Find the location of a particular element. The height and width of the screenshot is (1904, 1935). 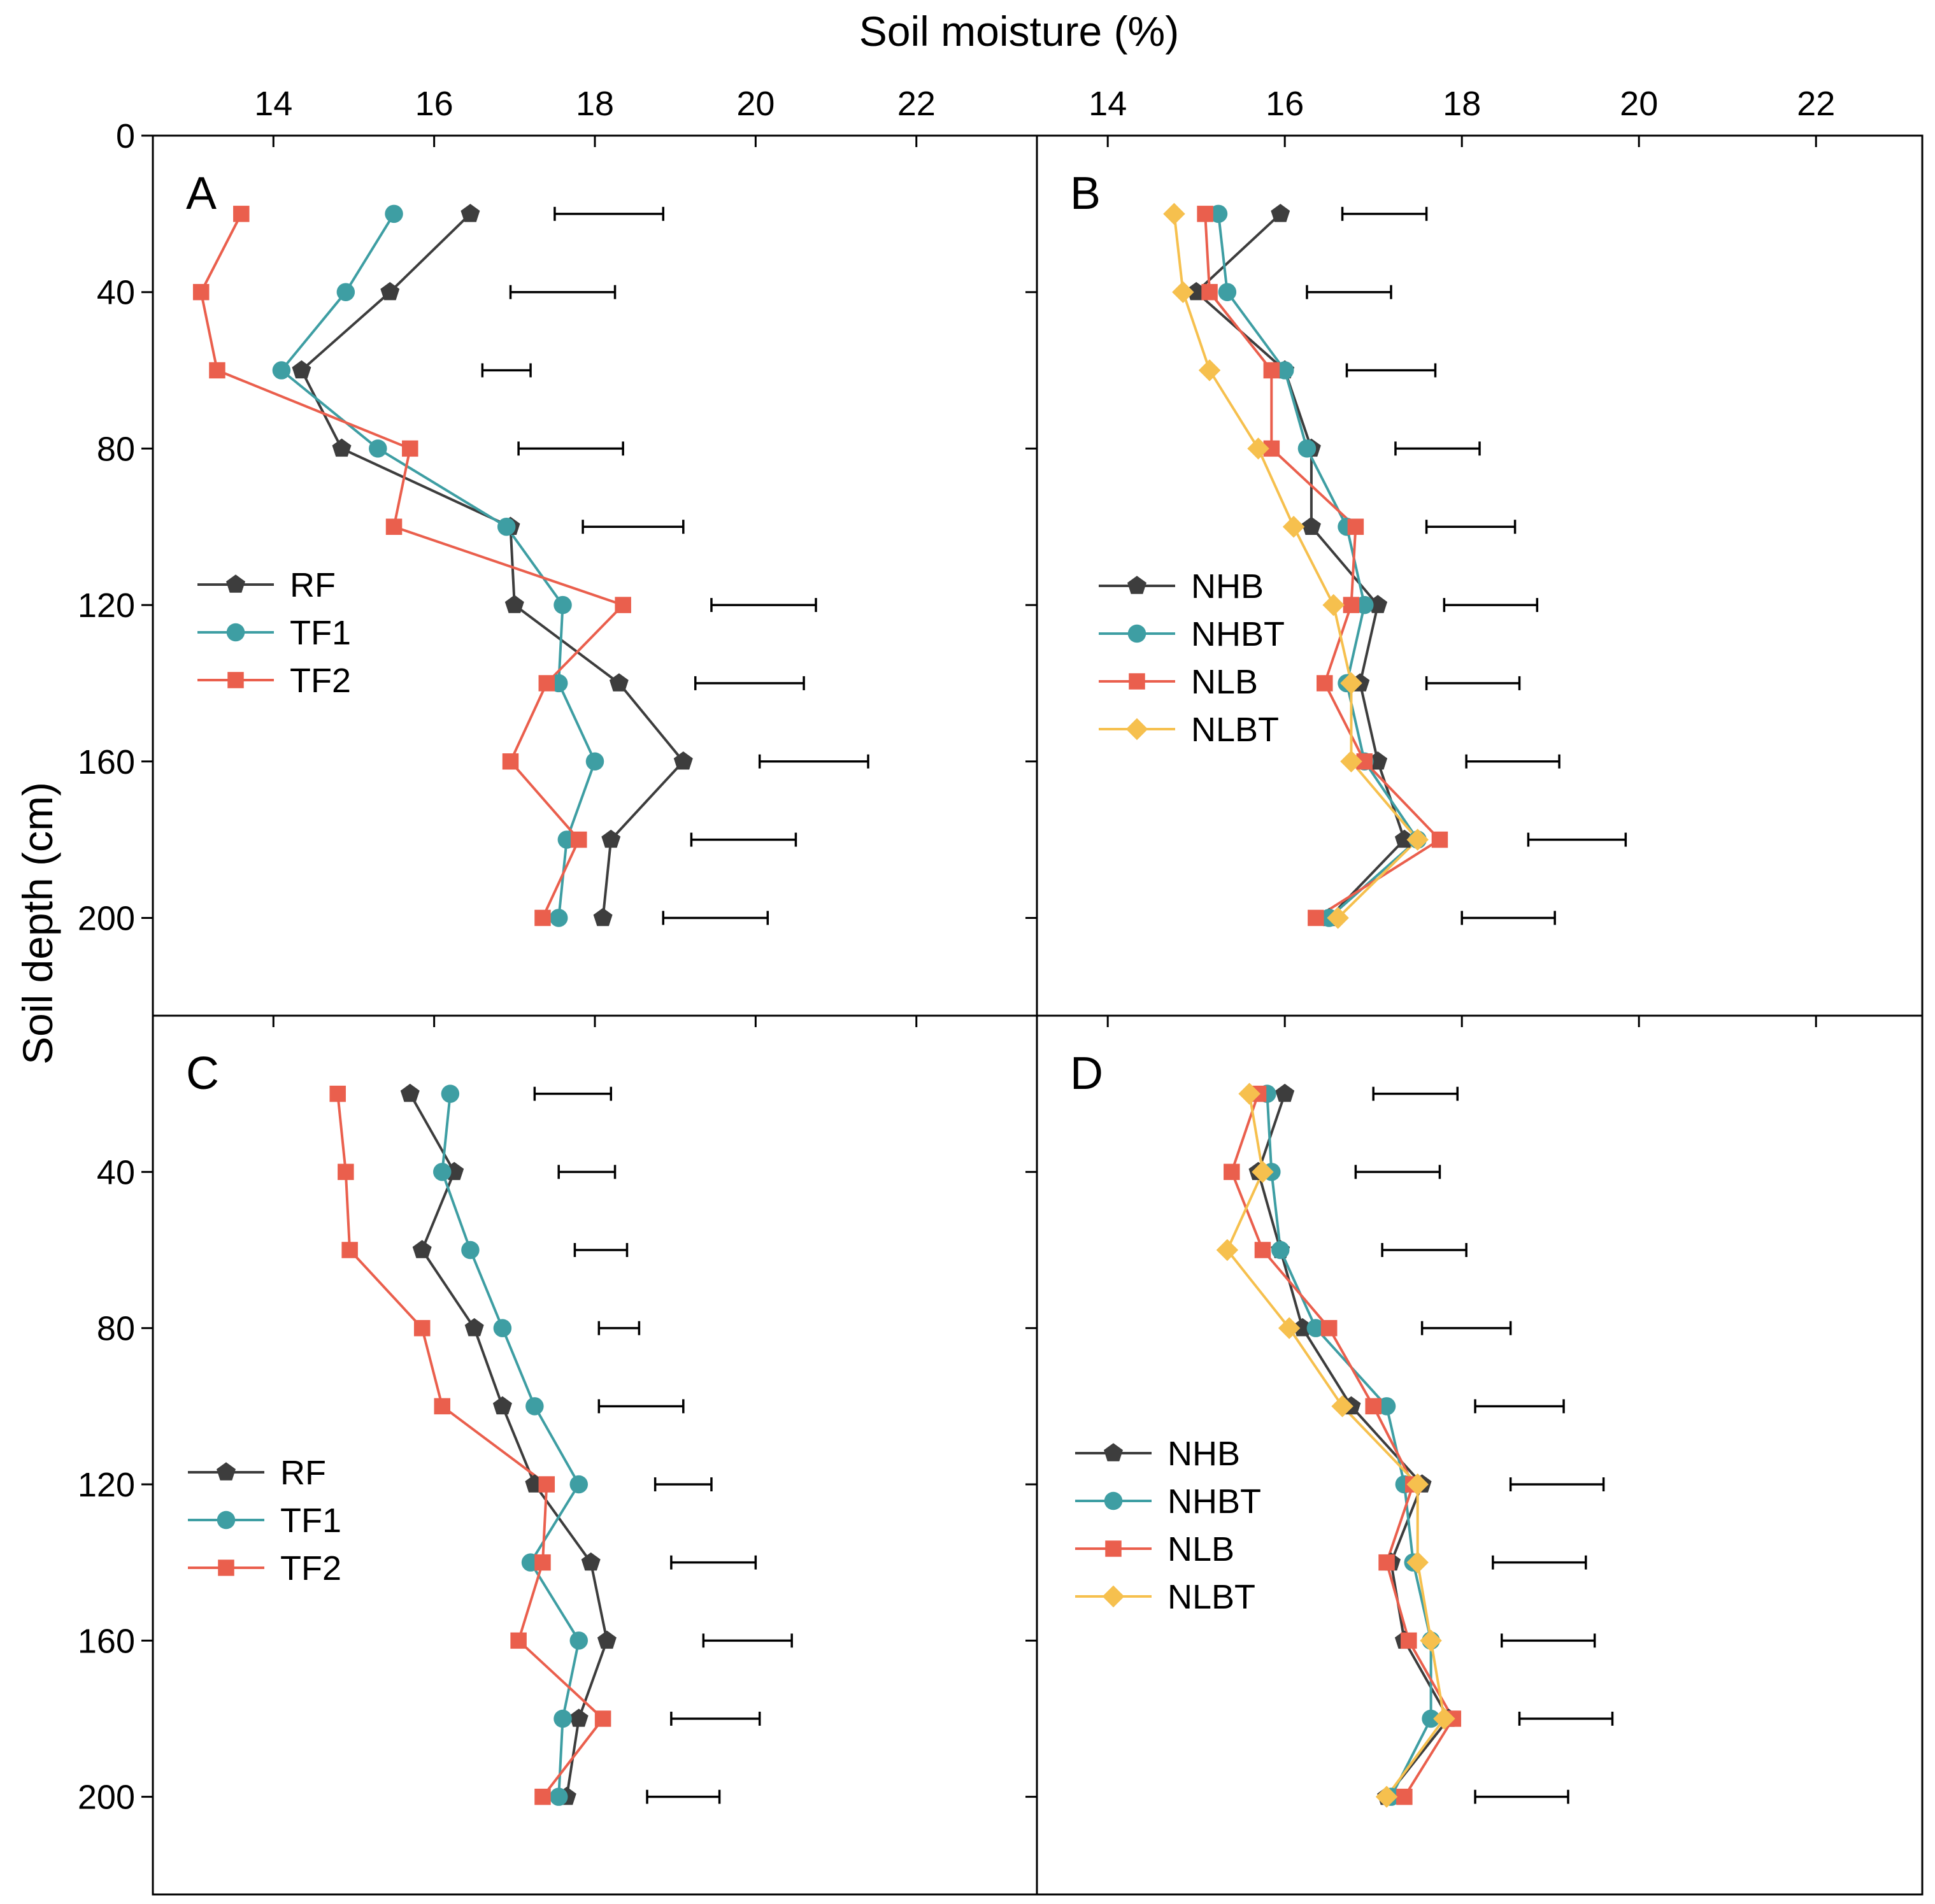

x-tick-label: 16 is located at coordinates (434, 104).